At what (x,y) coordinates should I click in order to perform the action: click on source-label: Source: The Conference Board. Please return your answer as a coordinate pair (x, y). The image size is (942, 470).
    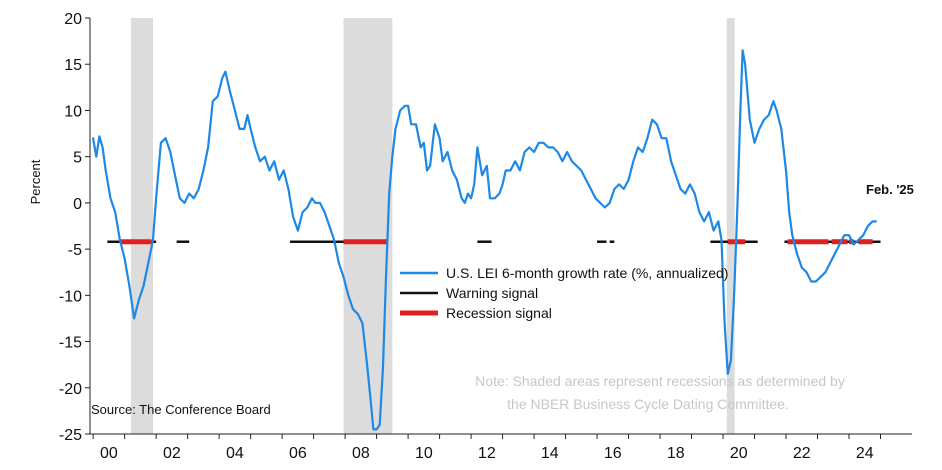
    Looking at the image, I should click on (181, 409).